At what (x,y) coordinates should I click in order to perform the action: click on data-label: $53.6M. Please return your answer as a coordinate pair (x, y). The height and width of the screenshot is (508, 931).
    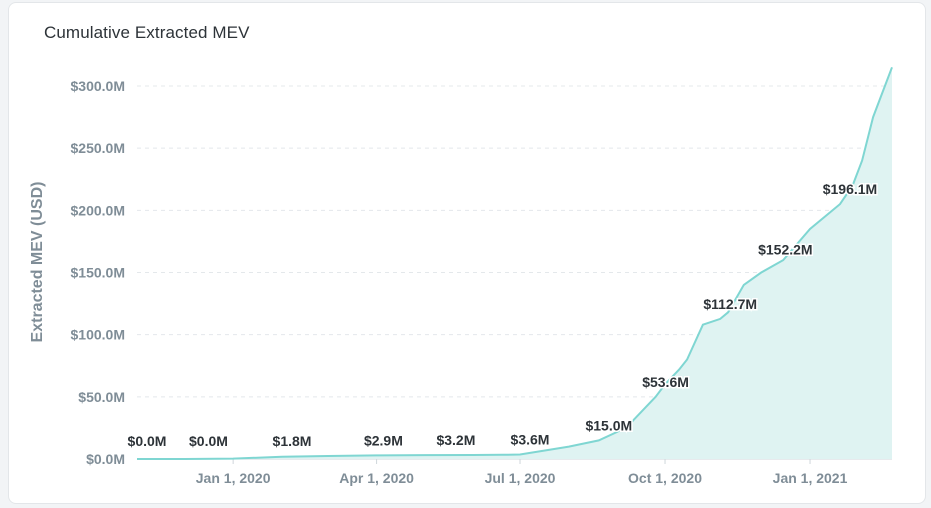
    Looking at the image, I should click on (665, 382).